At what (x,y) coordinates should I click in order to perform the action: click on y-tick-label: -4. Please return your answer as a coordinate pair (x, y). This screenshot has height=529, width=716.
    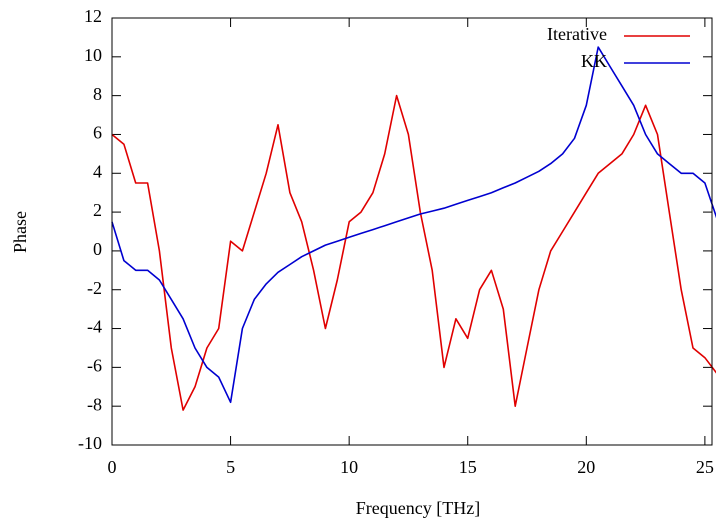
    Looking at the image, I should click on (94, 327).